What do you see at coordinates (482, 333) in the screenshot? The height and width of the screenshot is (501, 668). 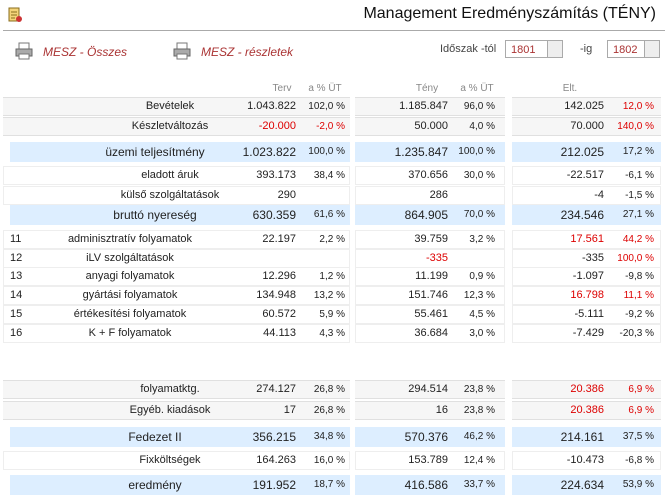 I see `table-cell: 3,0 %` at bounding box center [482, 333].